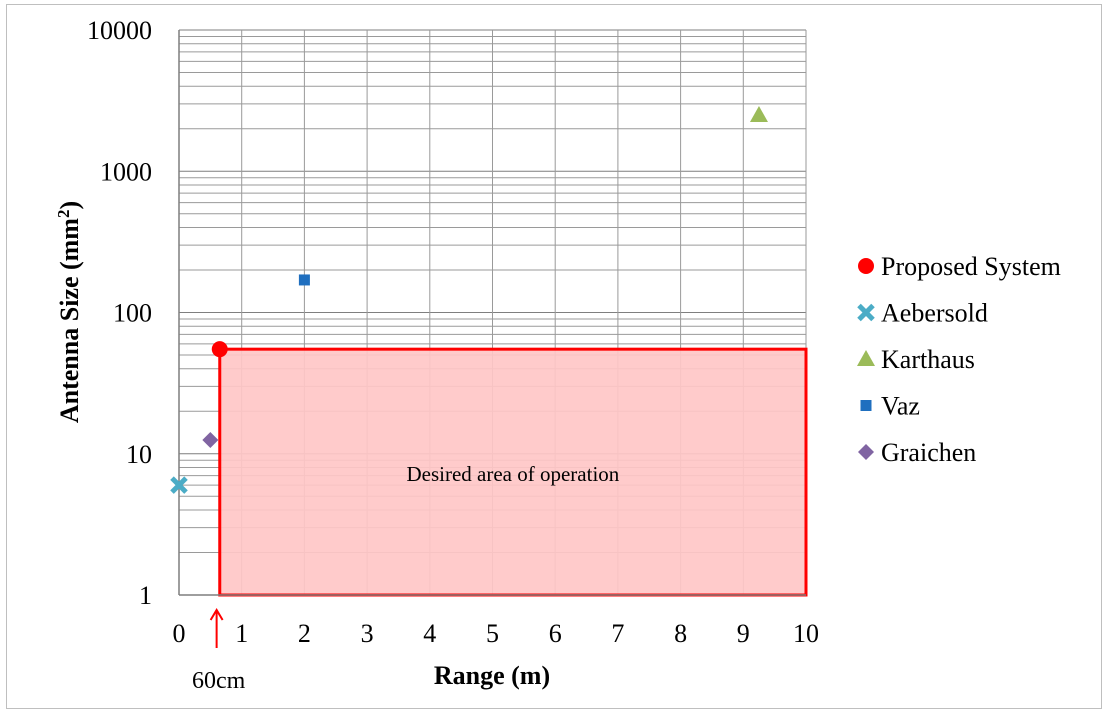 The image size is (1108, 715). I want to click on y-tick-label: 10, so click(139, 454).